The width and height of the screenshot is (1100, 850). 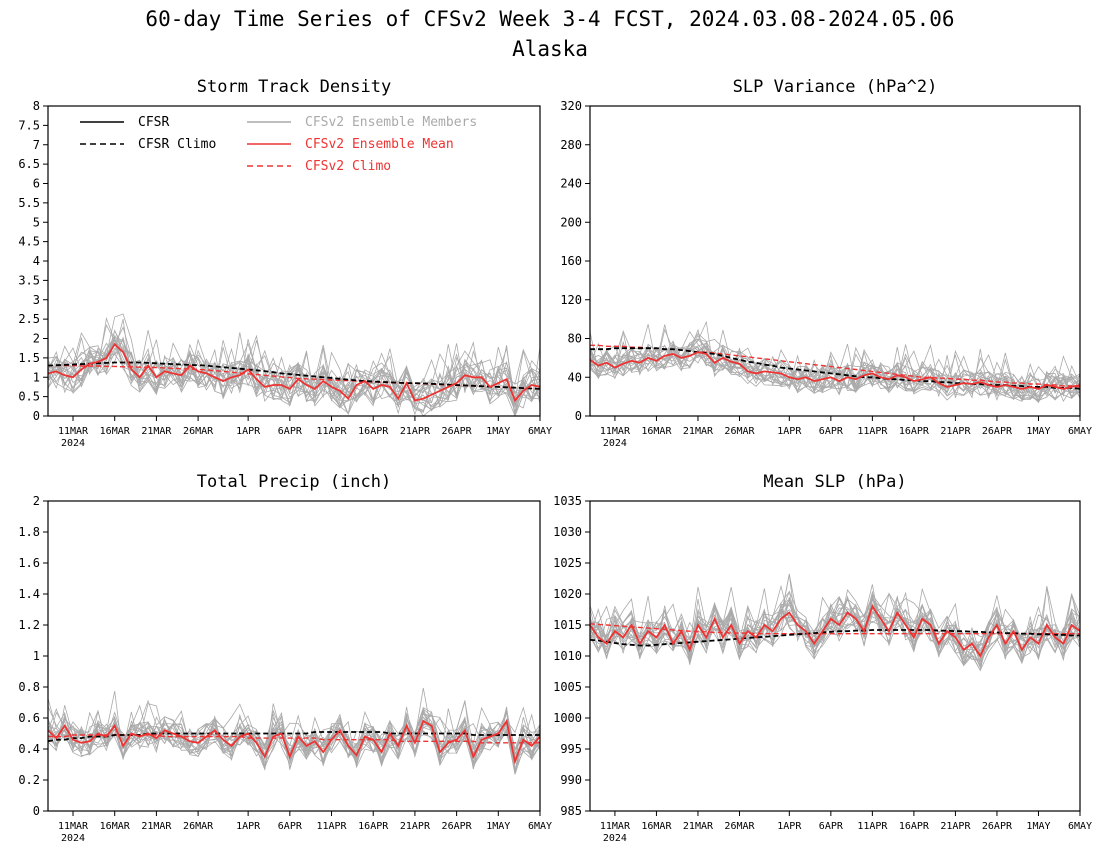 I want to click on y-tick-label: 1.6, so click(x=29, y=563).